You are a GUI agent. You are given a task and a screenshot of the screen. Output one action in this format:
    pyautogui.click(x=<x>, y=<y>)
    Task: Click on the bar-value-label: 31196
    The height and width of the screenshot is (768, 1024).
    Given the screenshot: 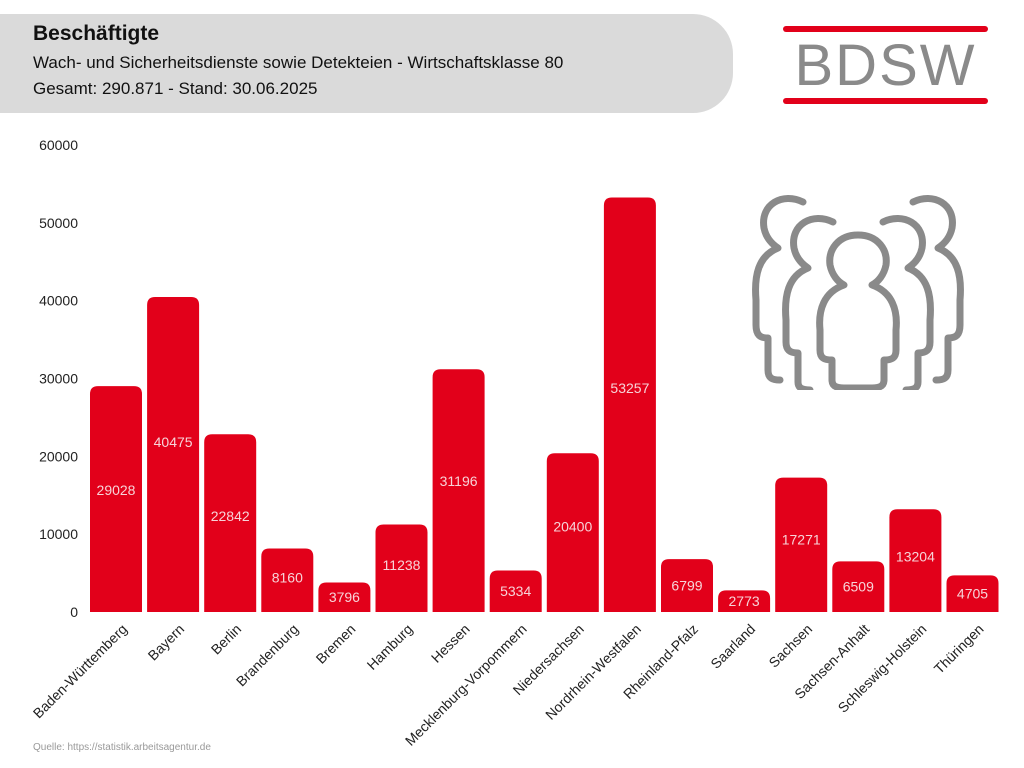 What is the action you would take?
    pyautogui.click(x=459, y=481)
    